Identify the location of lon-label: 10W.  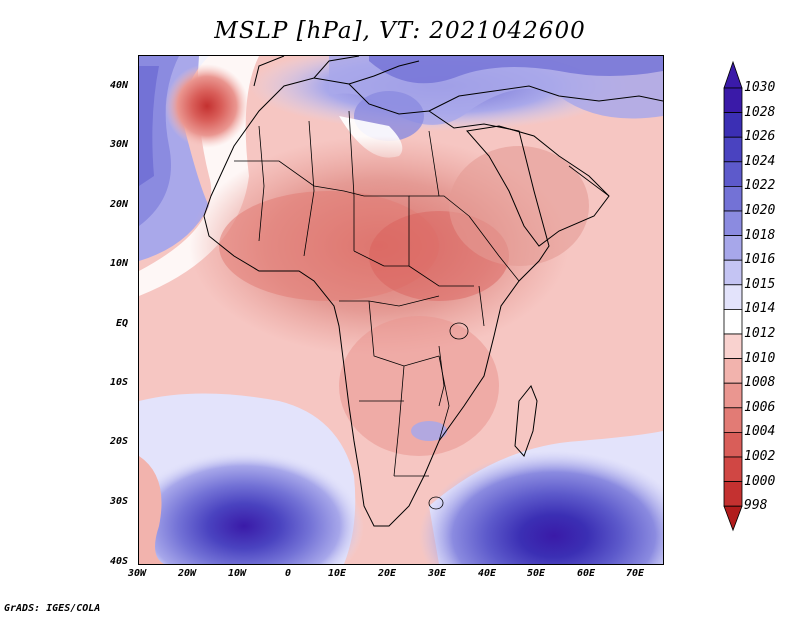
(237, 573).